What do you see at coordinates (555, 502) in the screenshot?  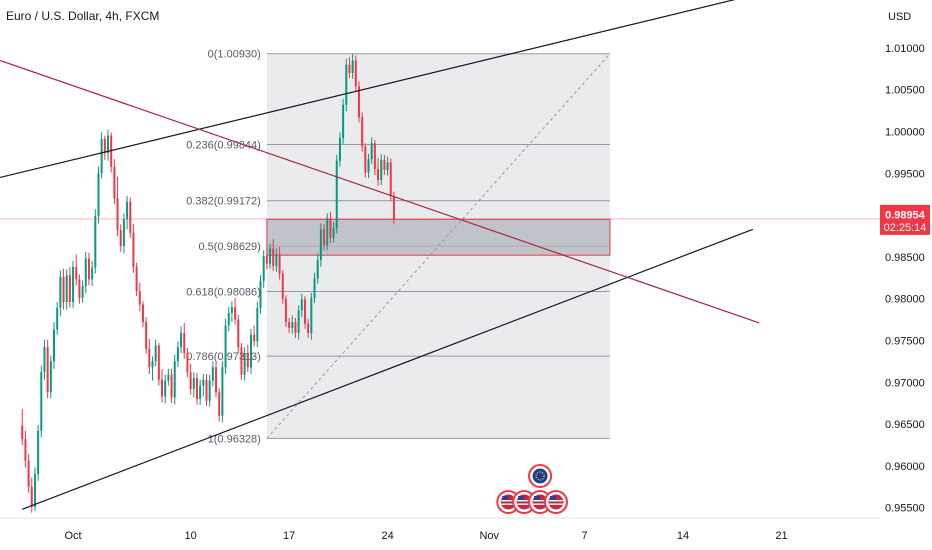 I see `us-event-icon` at bounding box center [555, 502].